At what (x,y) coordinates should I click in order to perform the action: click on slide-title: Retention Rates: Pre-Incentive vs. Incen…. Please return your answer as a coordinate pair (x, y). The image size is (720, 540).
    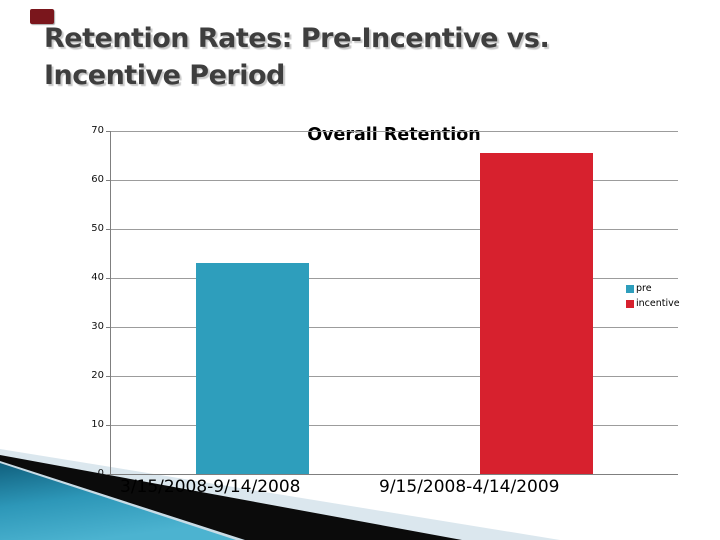
    Looking at the image, I should click on (297, 57).